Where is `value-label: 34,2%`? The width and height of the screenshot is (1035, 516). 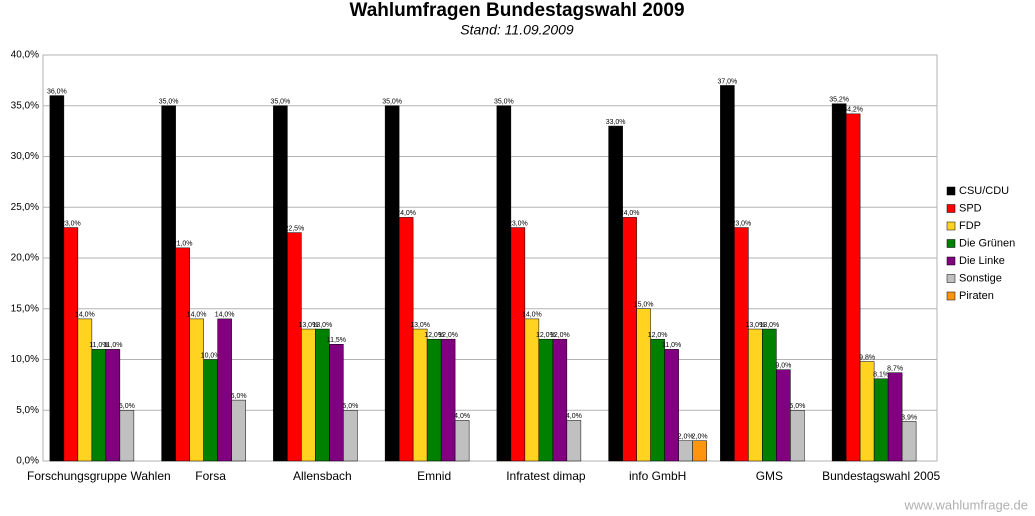
value-label: 34,2% is located at coordinates (853, 110).